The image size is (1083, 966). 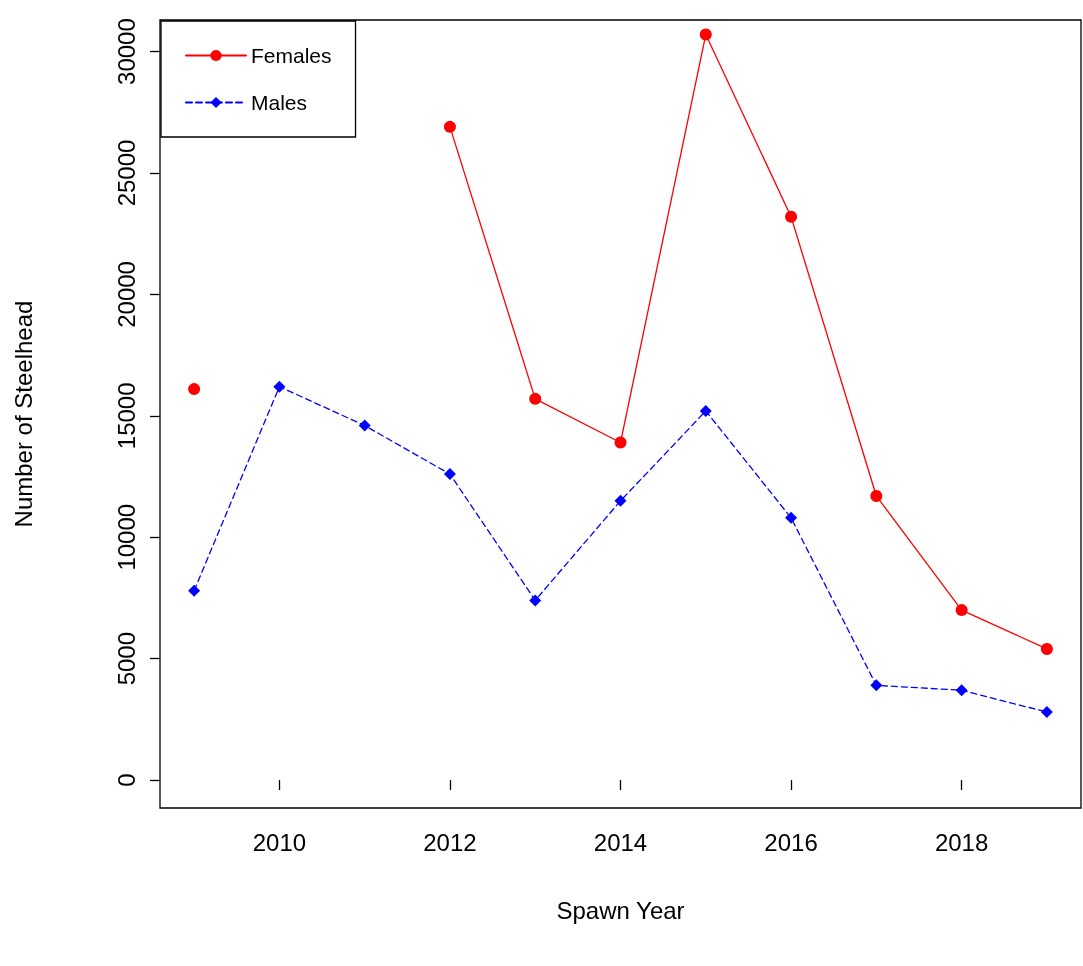 I want to click on x-tick-label: 2012, so click(x=450, y=842).